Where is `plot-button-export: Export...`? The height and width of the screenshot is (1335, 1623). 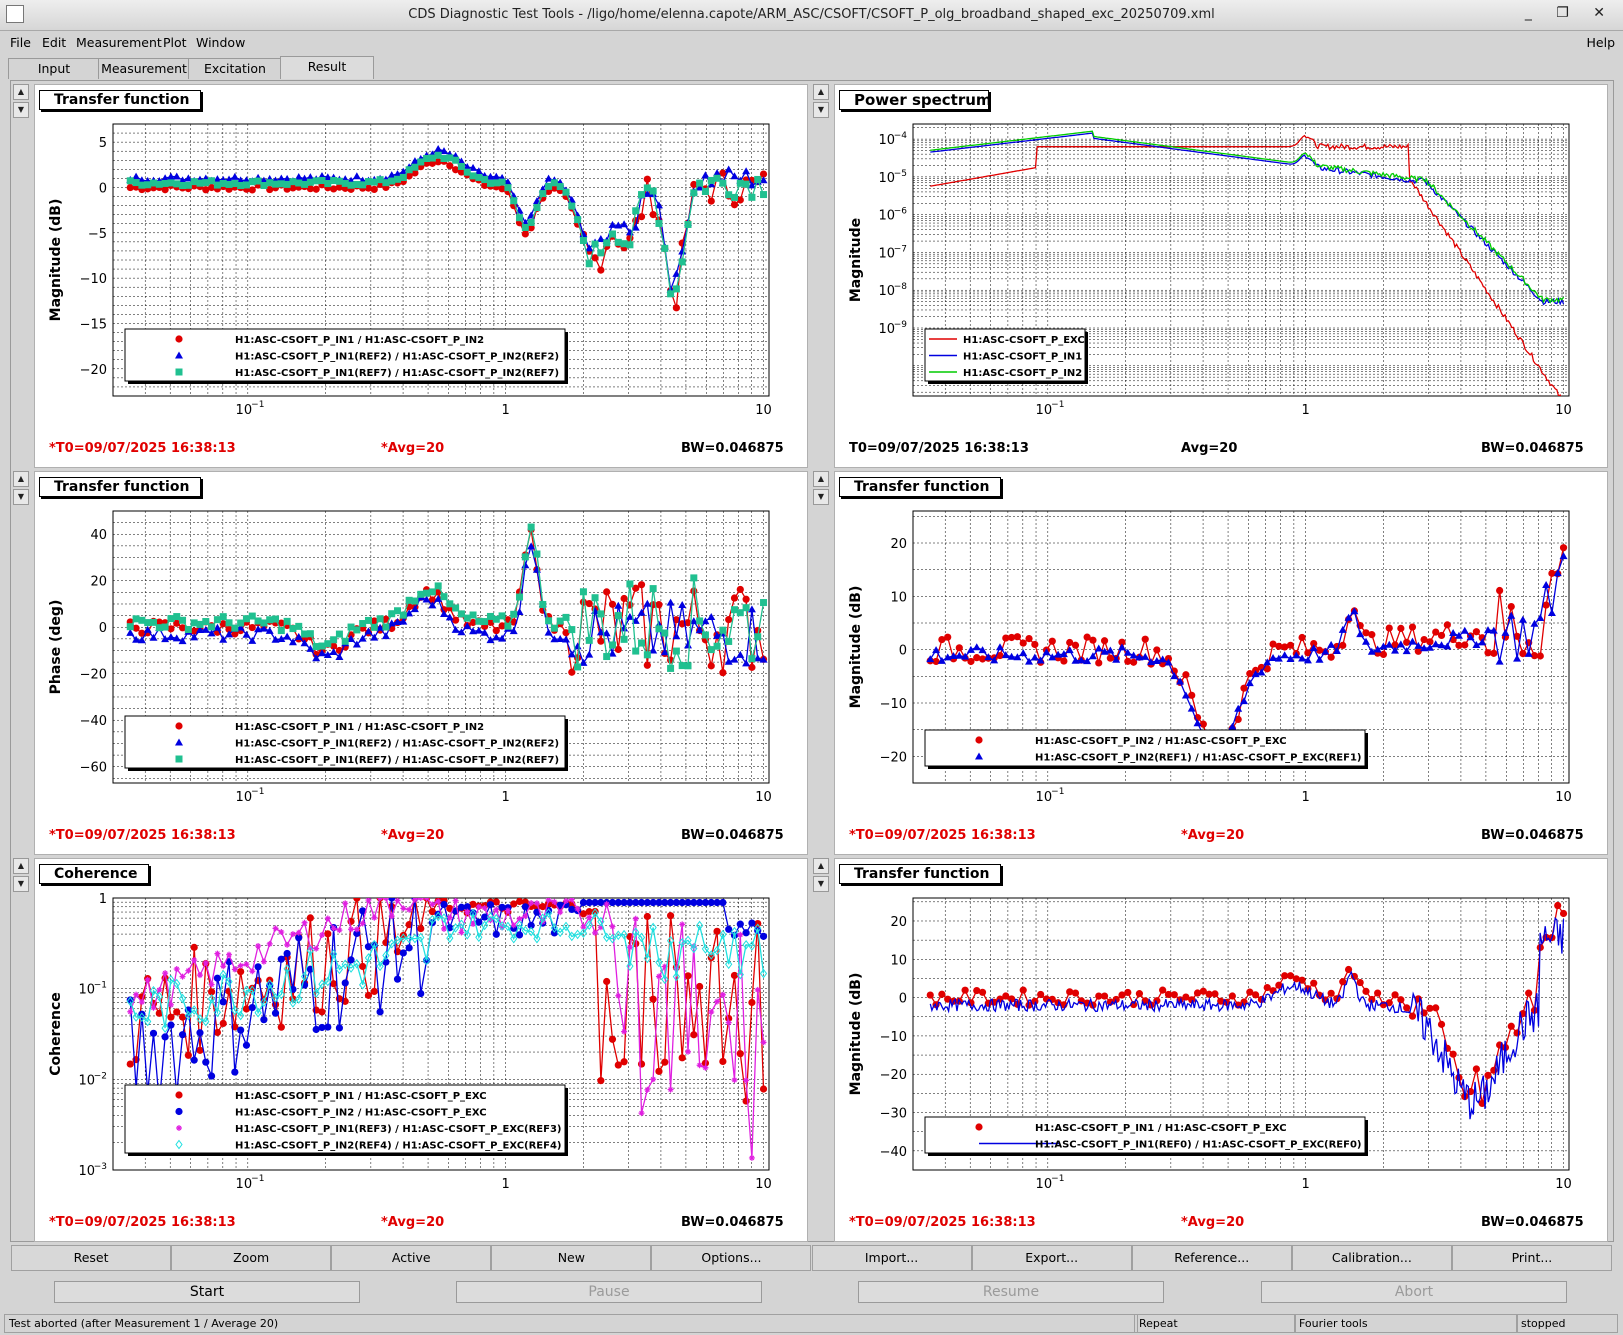
plot-button-export: Export... is located at coordinates (1051, 1258).